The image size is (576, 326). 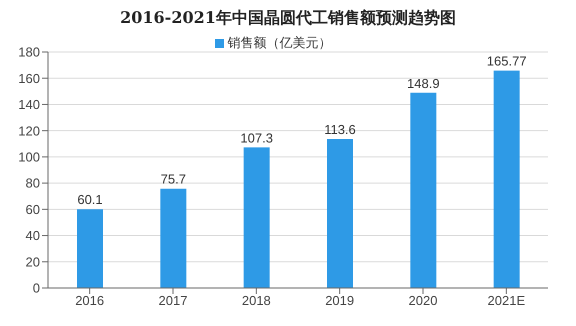 What do you see at coordinates (423, 83) in the screenshot?
I see `data-label: 148.9` at bounding box center [423, 83].